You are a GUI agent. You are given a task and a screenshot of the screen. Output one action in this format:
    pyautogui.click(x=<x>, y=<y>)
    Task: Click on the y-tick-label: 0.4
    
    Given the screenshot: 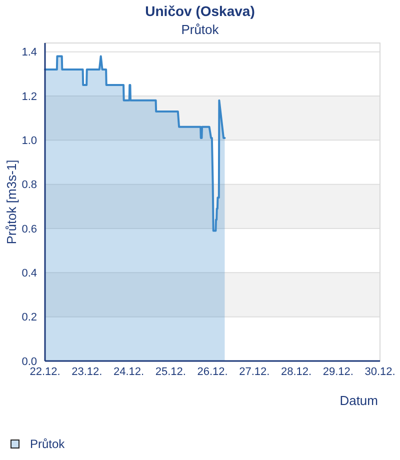 What is the action you would take?
    pyautogui.click(x=29, y=274)
    